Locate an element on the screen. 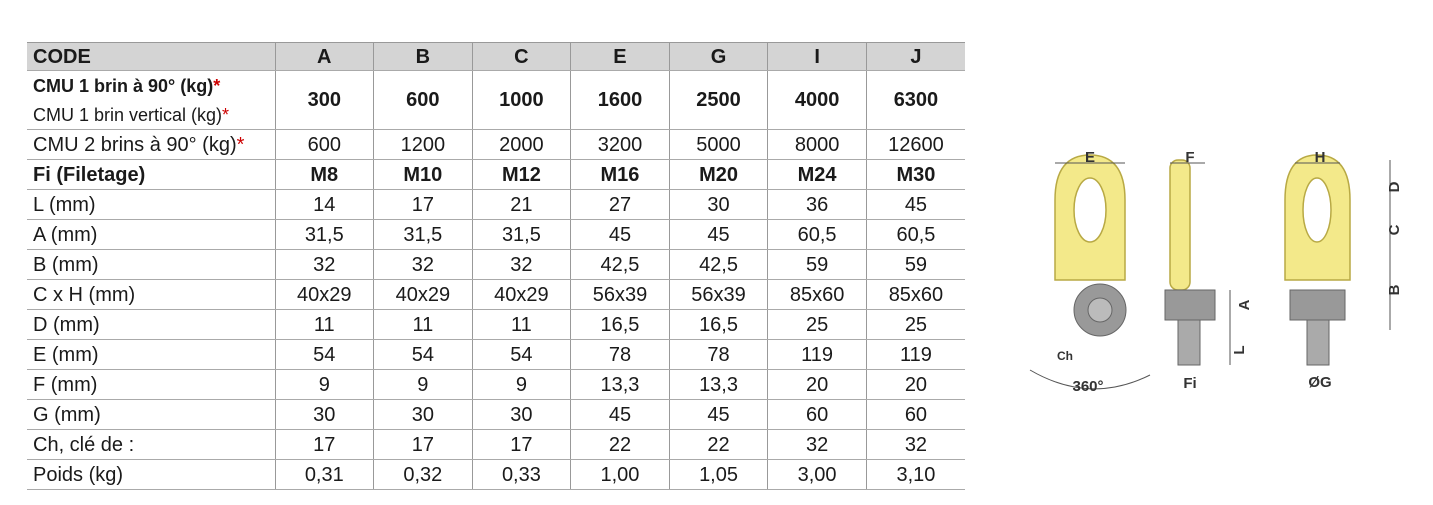 The image size is (1433, 505). cell: 17 is located at coordinates (521, 444).